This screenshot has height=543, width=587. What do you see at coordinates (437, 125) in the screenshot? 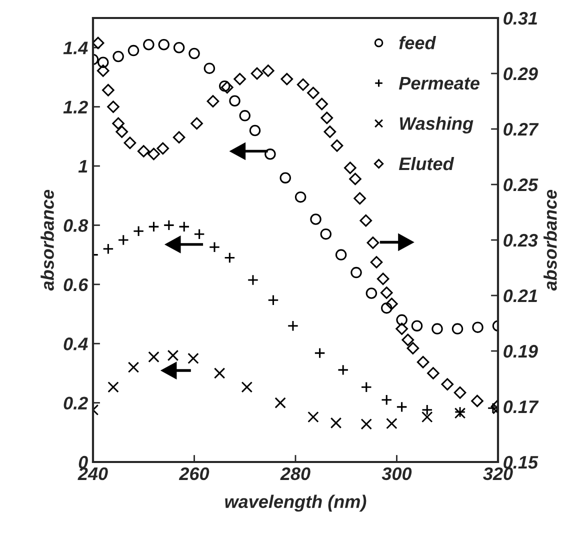
I see `legend-label: Washing` at bounding box center [437, 125].